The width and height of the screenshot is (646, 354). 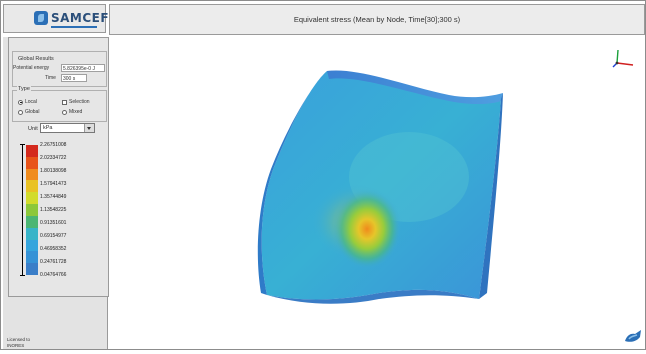 I want to click on global-results-title: Global Results, so click(x=36, y=59).